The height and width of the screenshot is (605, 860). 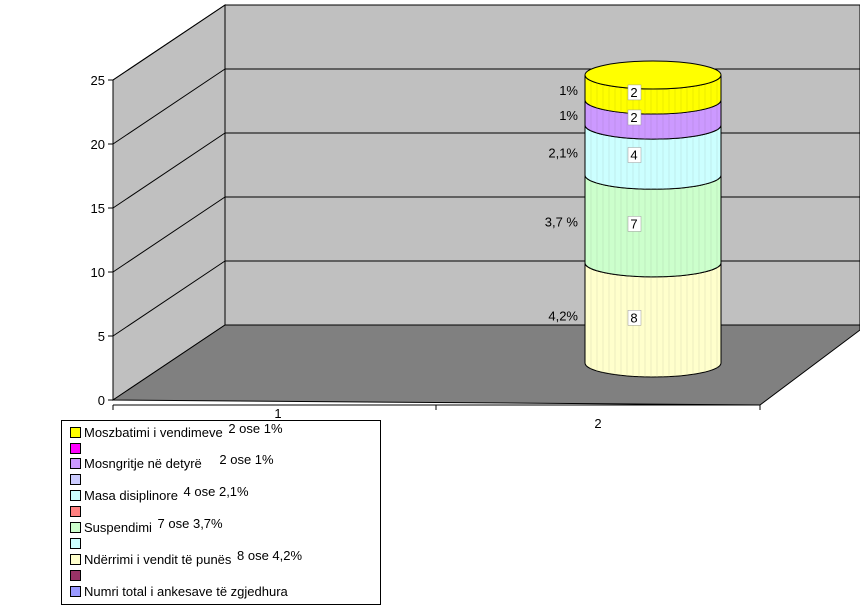 I want to click on legend-label: Ndërrimi i vendit të punës, so click(x=158, y=559).